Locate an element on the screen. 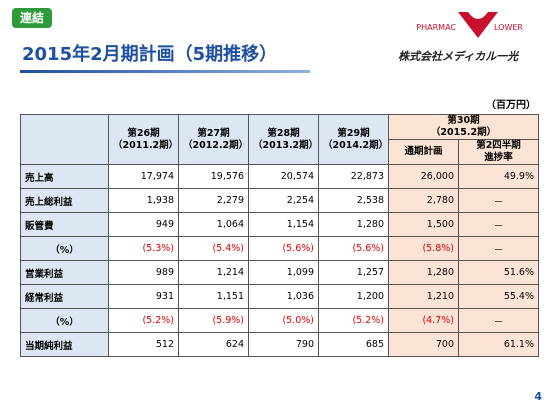 The width and height of the screenshot is (560, 420). value-cell: (5.3%) is located at coordinates (143, 248).